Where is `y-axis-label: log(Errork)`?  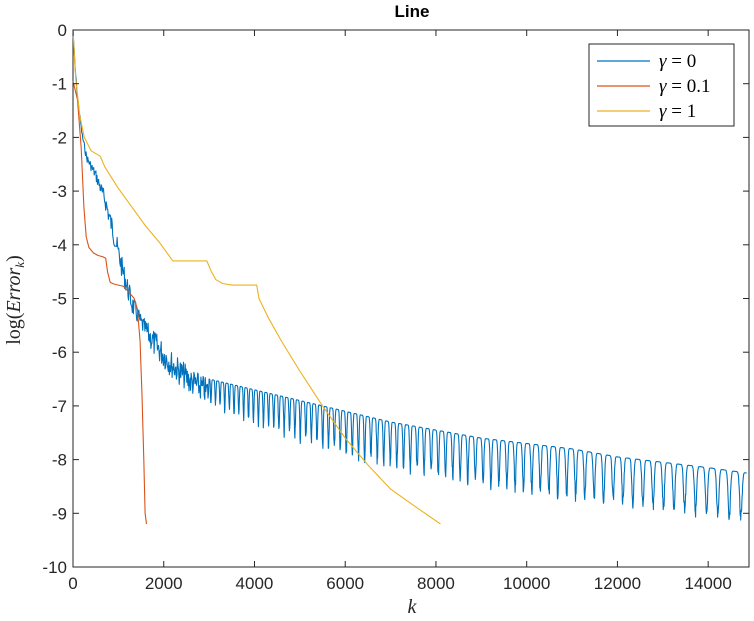 y-axis-label: log(Errork) is located at coordinates (15, 300).